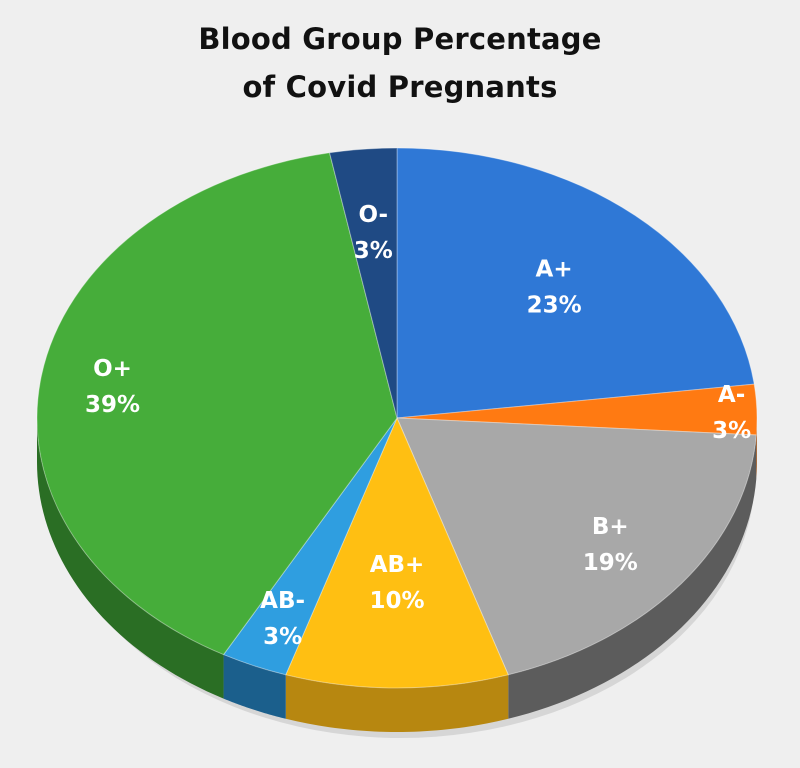 This screenshot has height=768, width=800. I want to click on pie-slice-ab-negpos, so click(397, 552).